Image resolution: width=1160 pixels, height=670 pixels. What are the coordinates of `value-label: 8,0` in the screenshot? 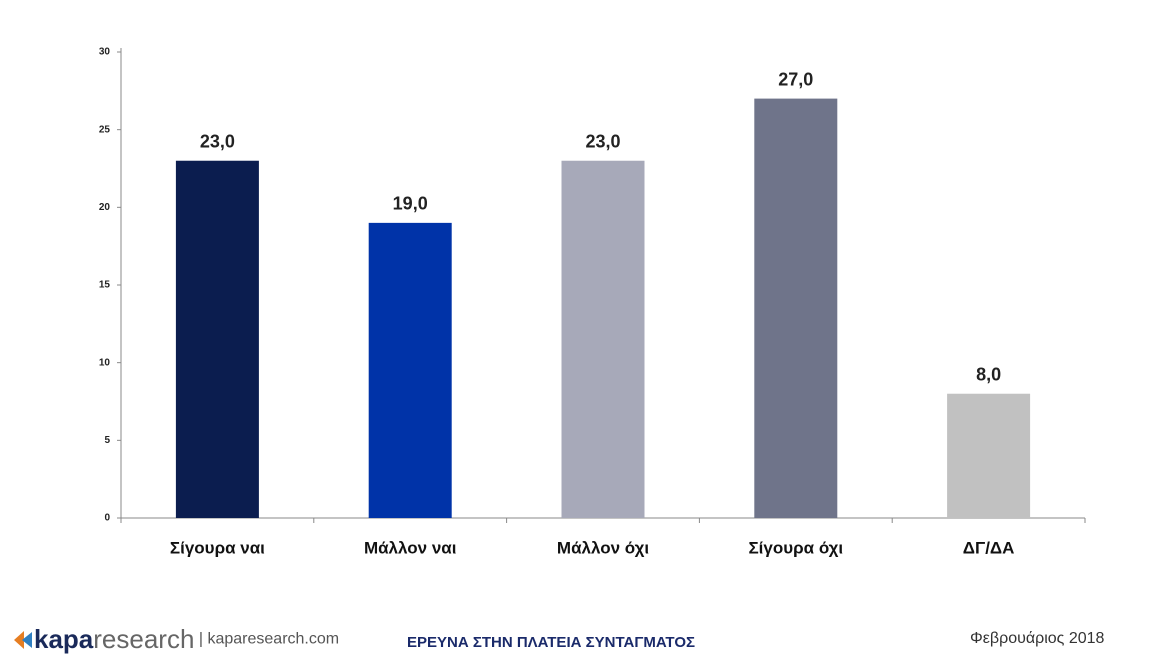 It's located at (988, 374).